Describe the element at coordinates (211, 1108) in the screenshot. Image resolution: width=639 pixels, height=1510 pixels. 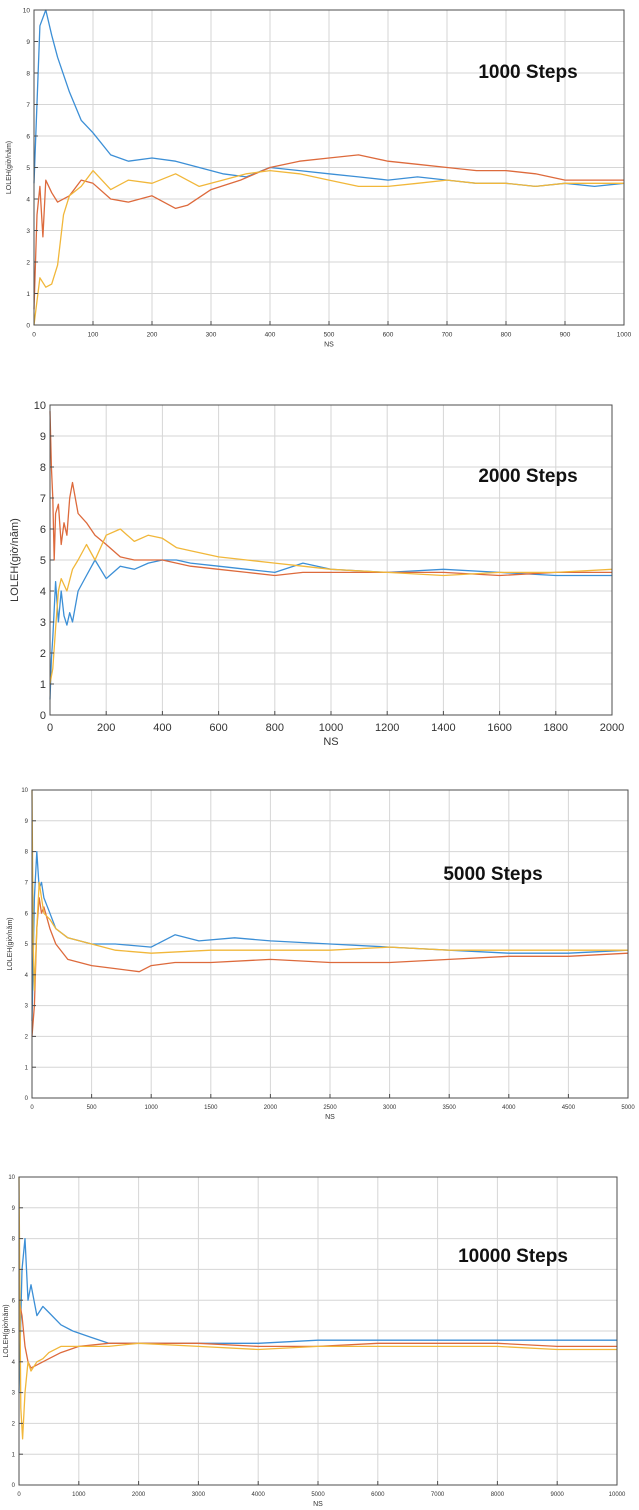
I see `x-tick-label: 1500` at that location.